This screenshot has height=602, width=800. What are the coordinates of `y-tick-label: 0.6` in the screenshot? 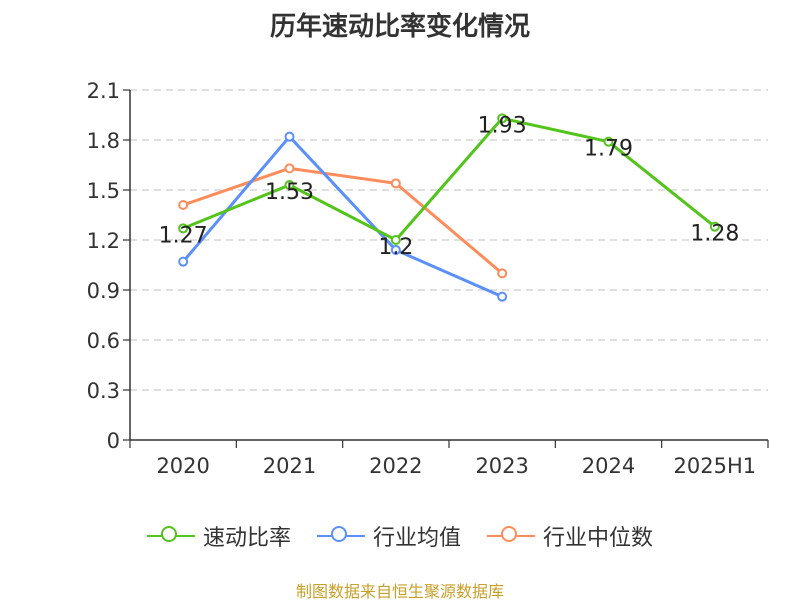 It's located at (103, 341).